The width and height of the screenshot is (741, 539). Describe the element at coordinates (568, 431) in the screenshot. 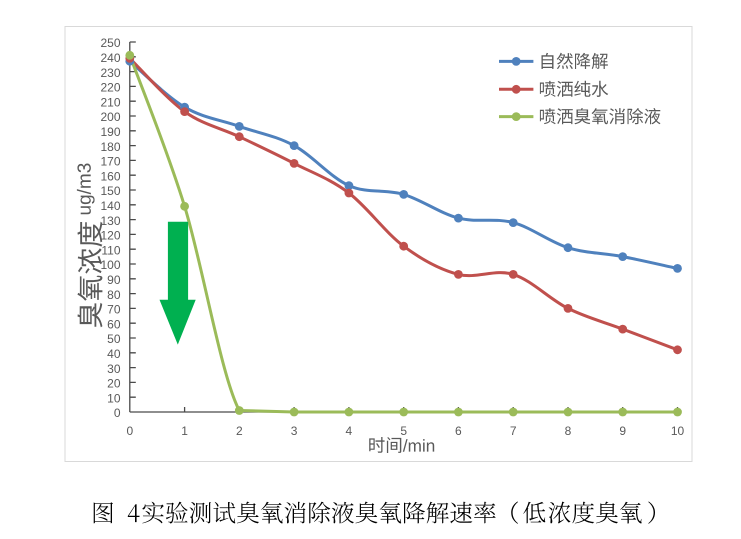

I see `svg-text: 8` at that location.